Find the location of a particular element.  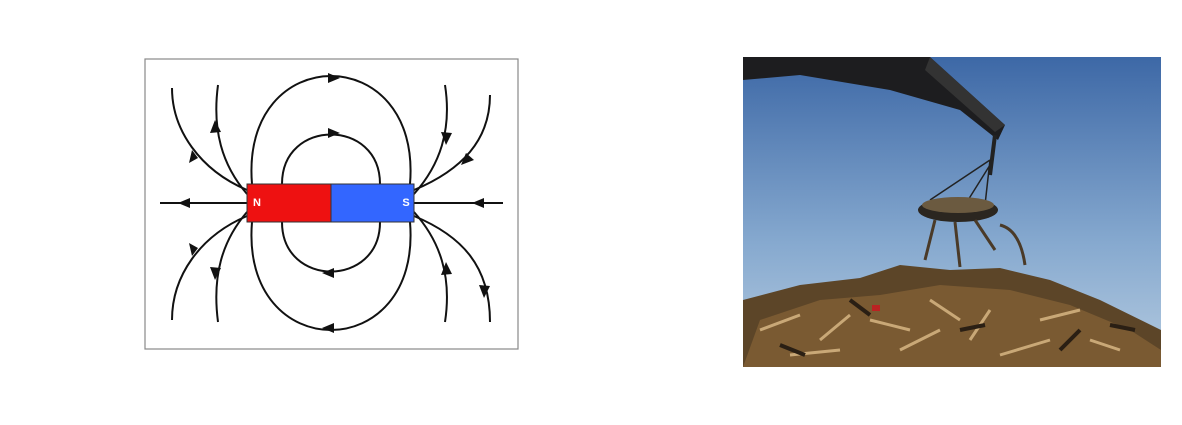

south-label: S is located at coordinates (405, 203).